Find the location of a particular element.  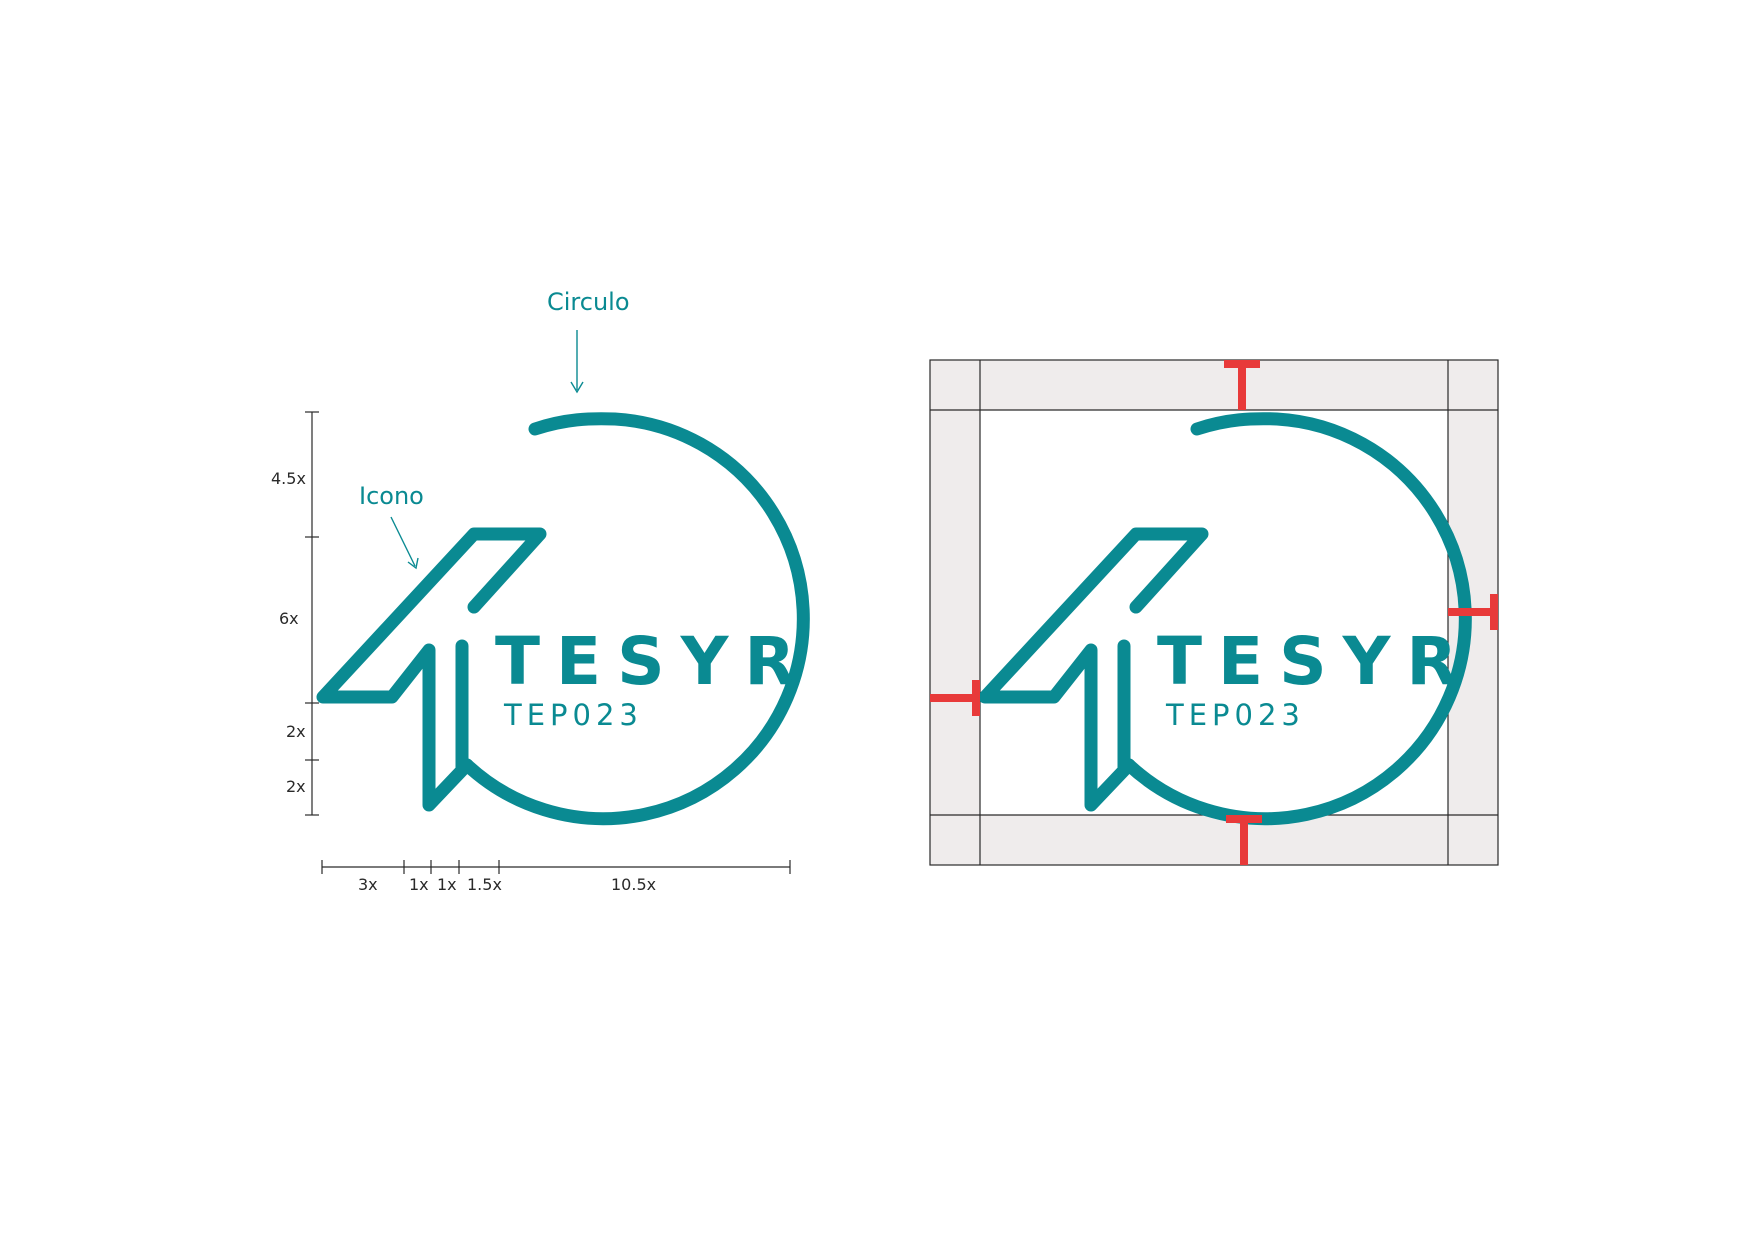

icon-callout-arrow is located at coordinates (403, 541).